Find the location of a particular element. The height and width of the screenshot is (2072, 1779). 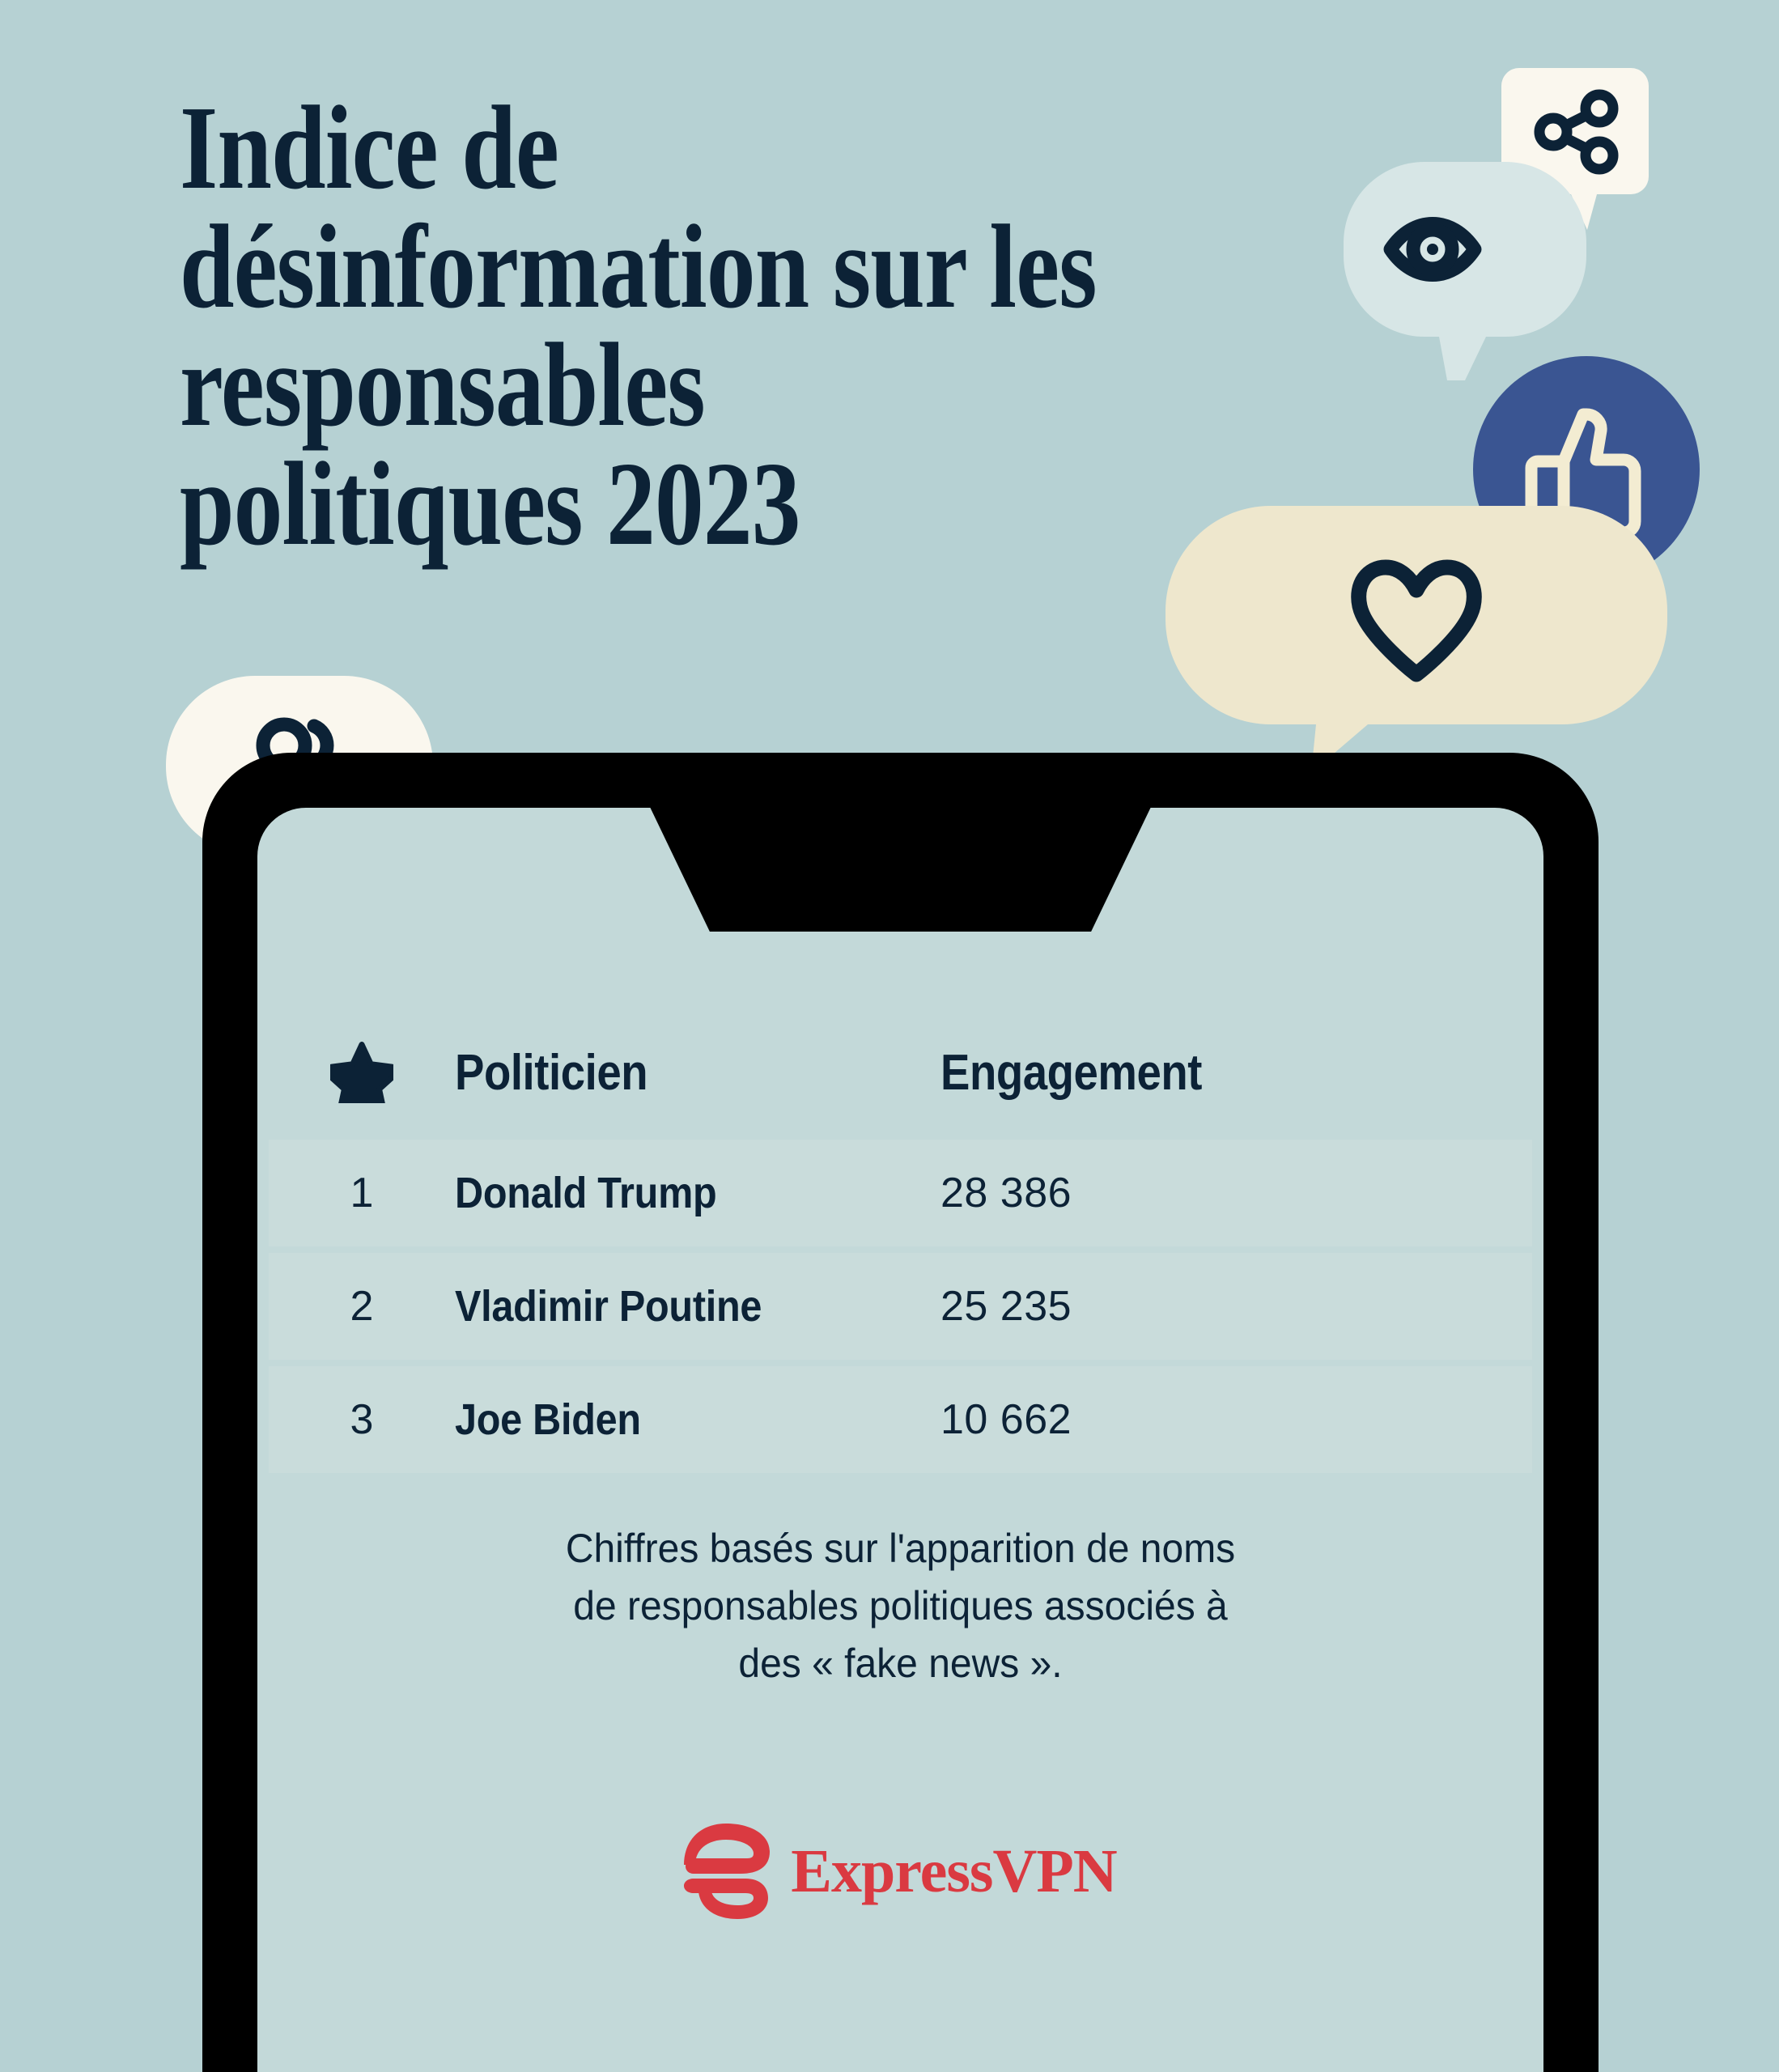

table-header-row: Politicien Engagement is located at coordinates (900, 1072).